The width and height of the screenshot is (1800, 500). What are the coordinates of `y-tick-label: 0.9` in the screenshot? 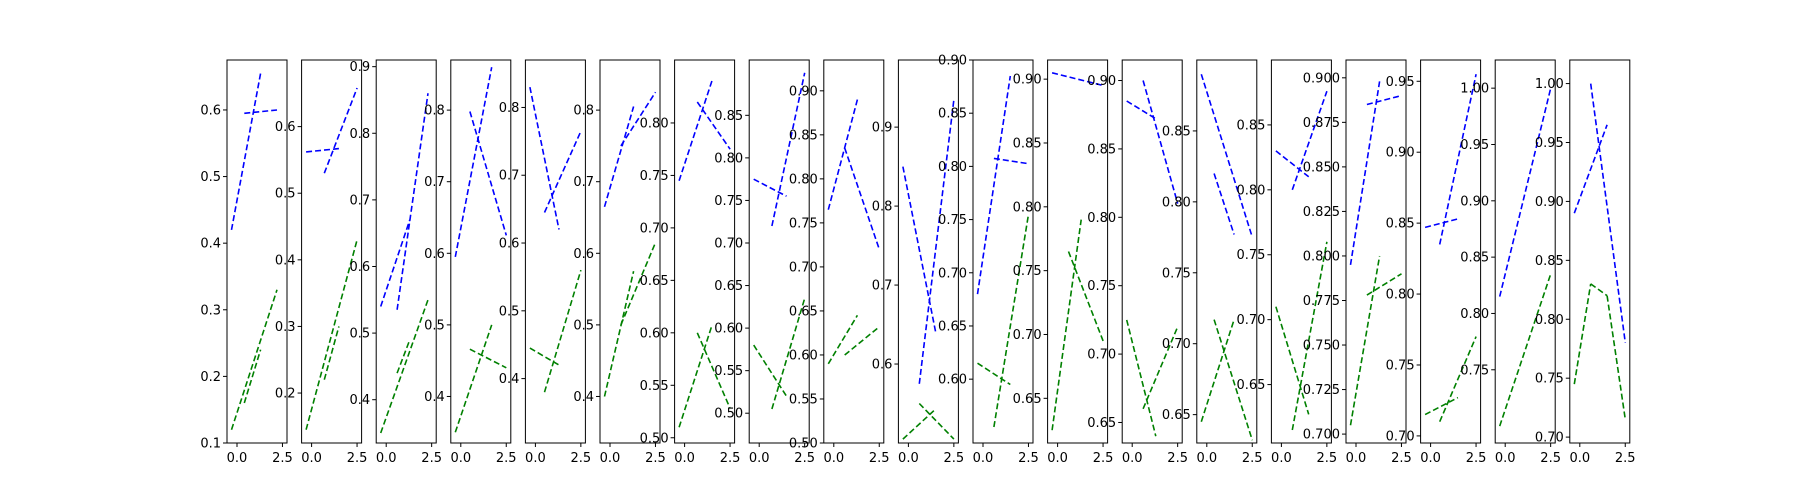 It's located at (360, 67).